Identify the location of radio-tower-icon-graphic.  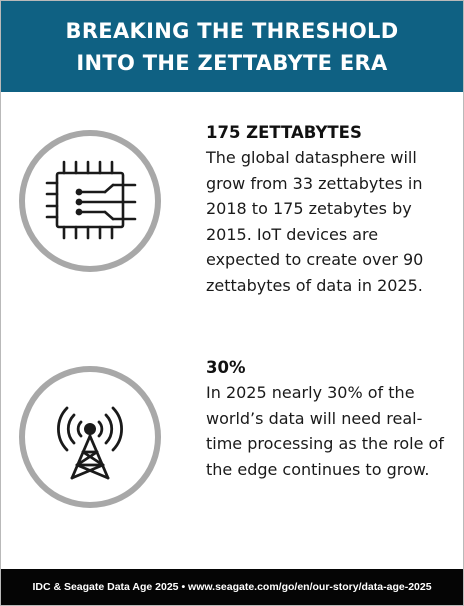
(90, 437).